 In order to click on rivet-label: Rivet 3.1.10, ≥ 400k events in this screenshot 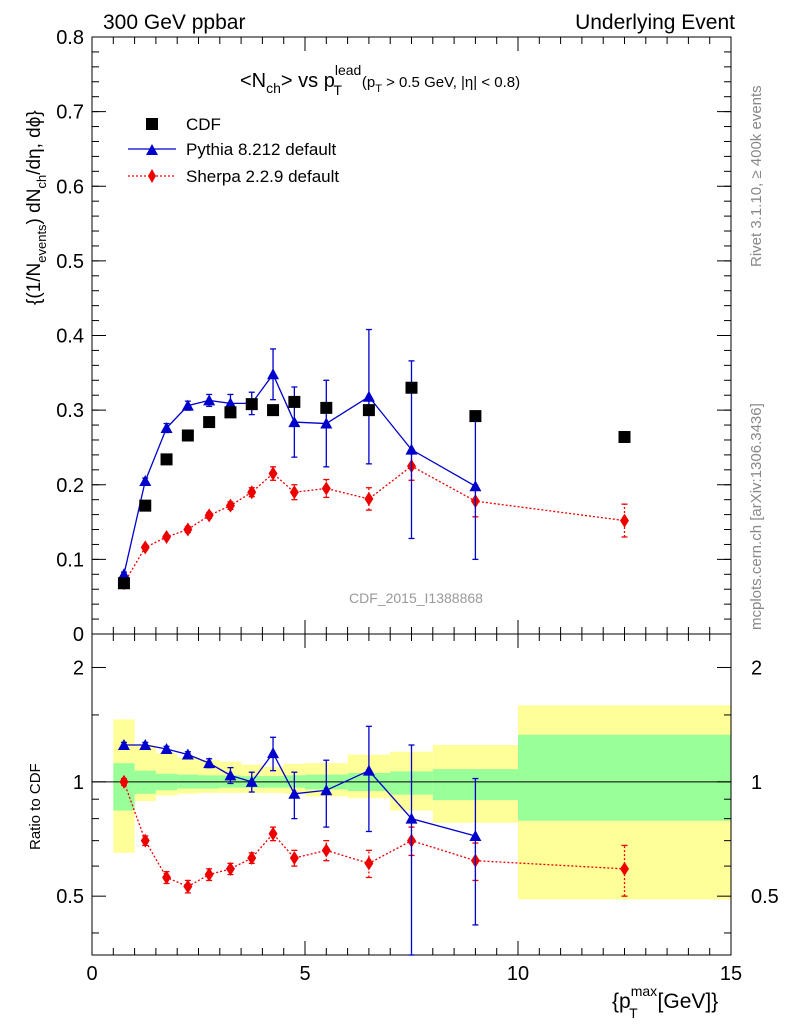, I will do `click(756, 176)`.